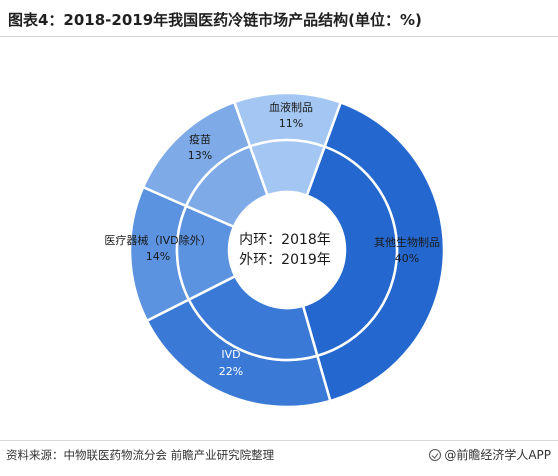 This screenshot has width=558, height=476. What do you see at coordinates (157, 240) in the screenshot?
I see `slice-label-2: 医疗器械（IVD除外）` at bounding box center [157, 240].